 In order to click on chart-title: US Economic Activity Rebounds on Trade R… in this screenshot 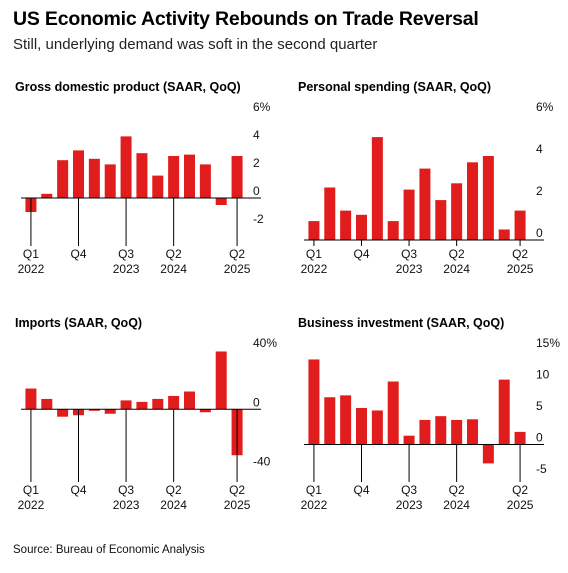, I will do `click(246, 19)`.